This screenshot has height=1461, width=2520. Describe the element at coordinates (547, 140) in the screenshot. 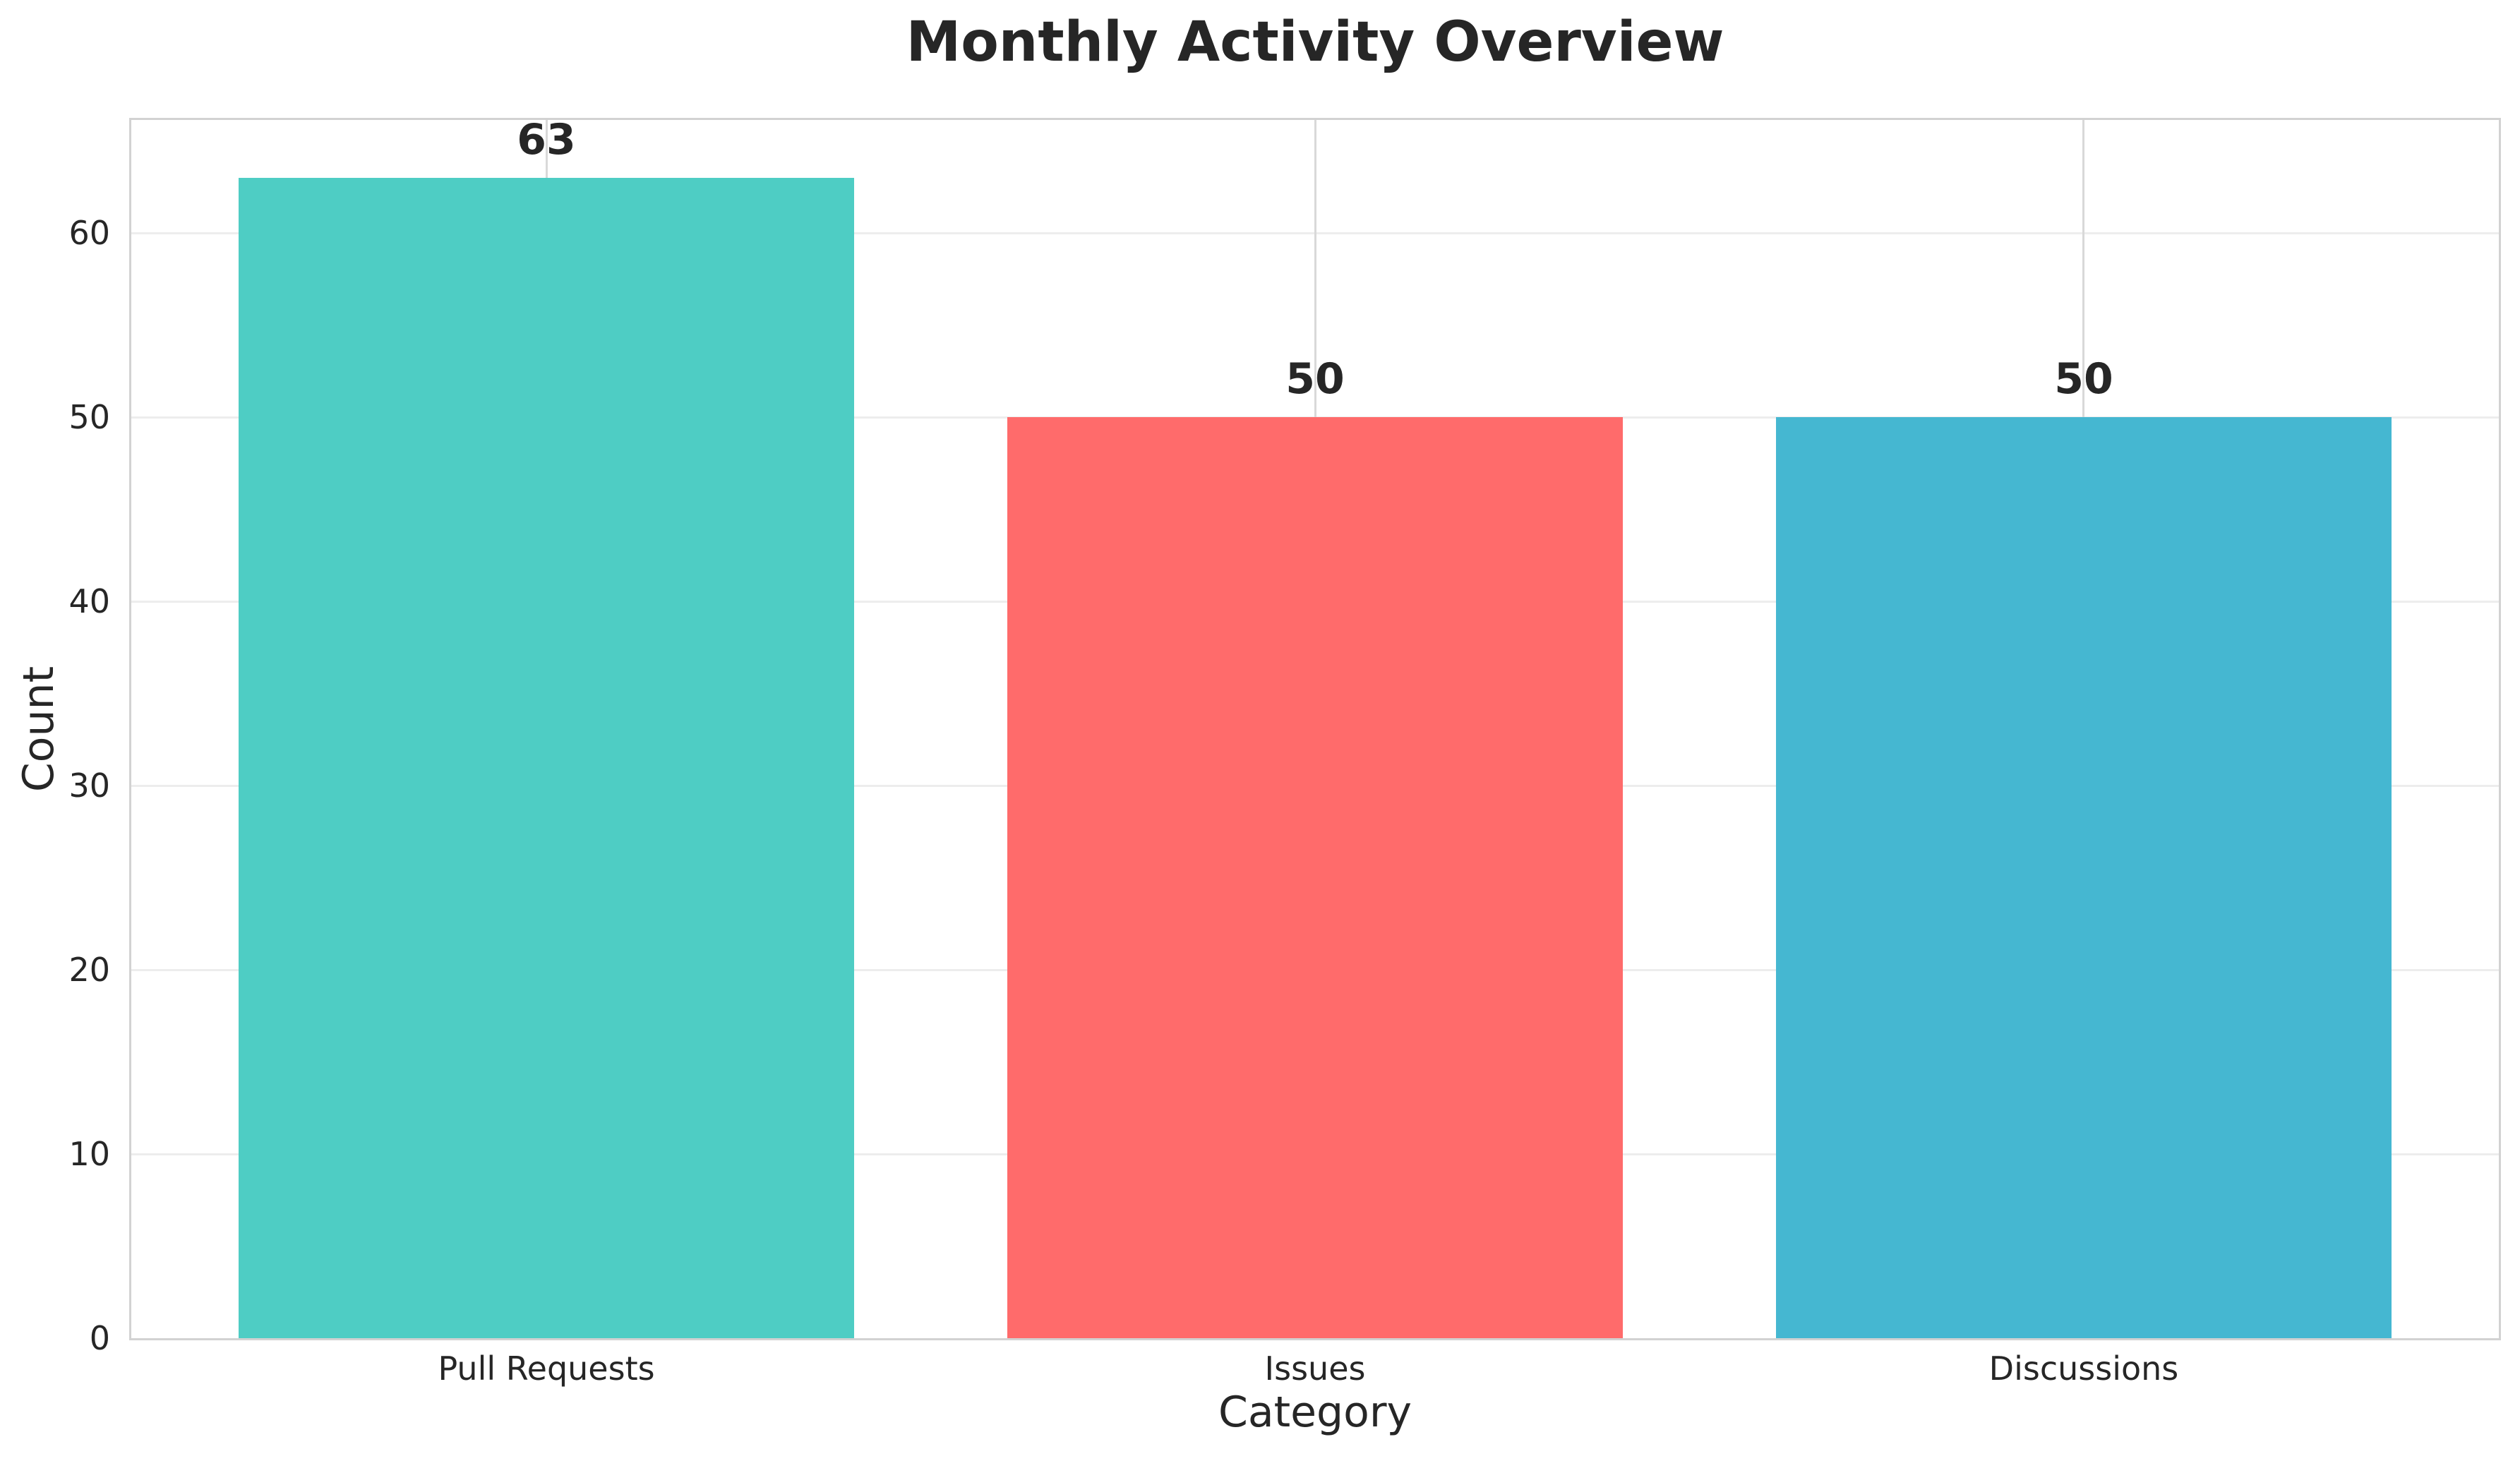

I see `bar-value-label: 63` at that location.